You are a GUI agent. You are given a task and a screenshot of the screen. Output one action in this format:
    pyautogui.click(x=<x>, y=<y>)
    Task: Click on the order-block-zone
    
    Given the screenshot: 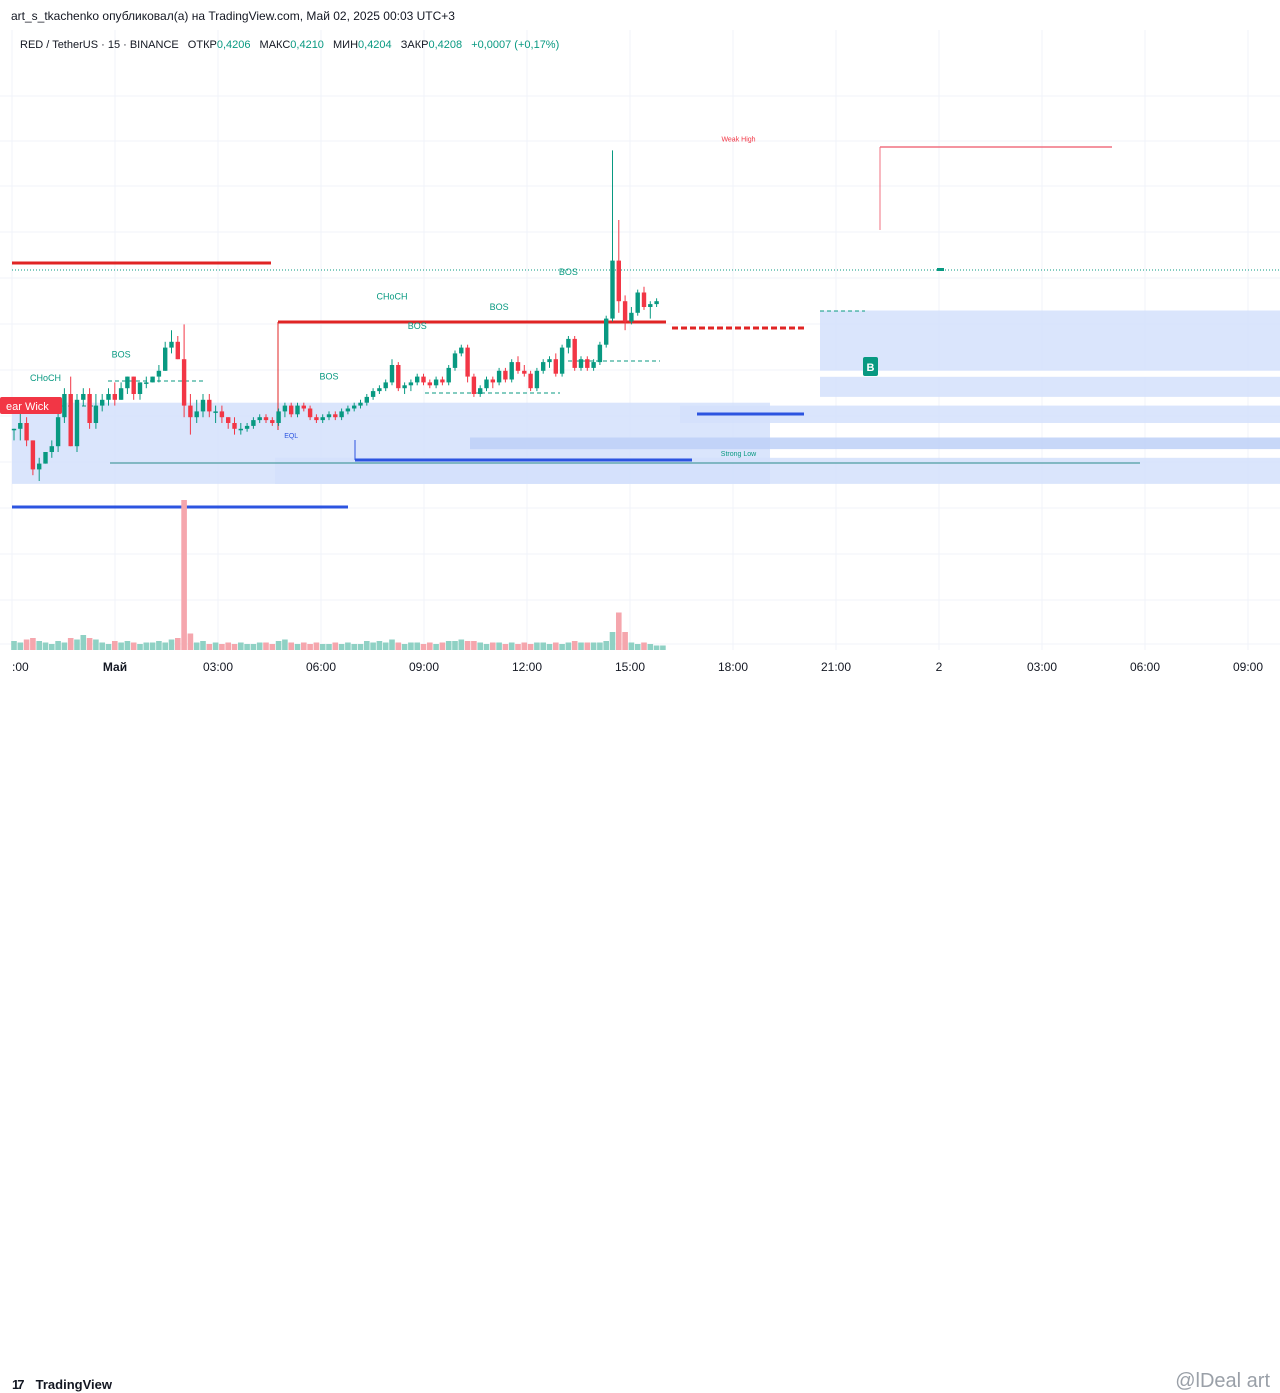 What is the action you would take?
    pyautogui.click(x=777, y=470)
    